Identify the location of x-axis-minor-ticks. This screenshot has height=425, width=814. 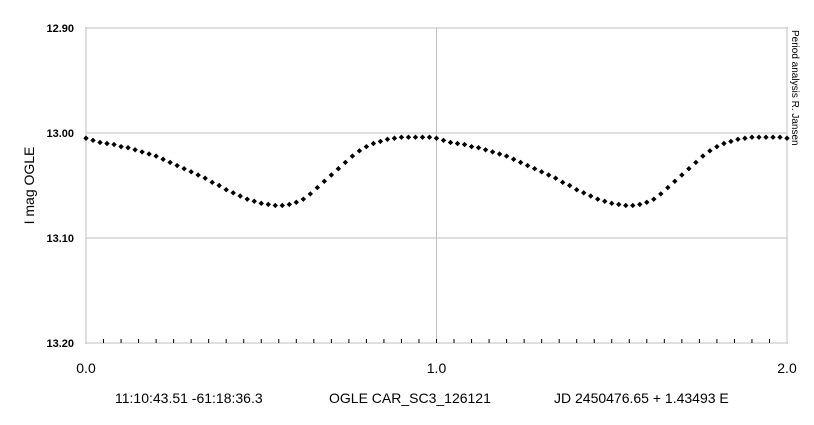
(436, 341).